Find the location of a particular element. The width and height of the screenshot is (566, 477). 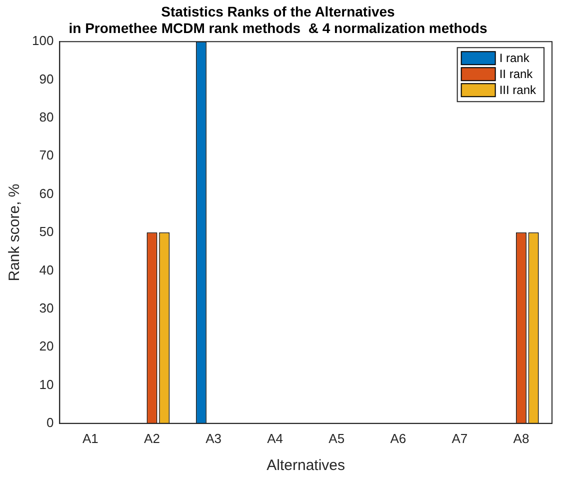

x-tick-label: A4 is located at coordinates (275, 438).